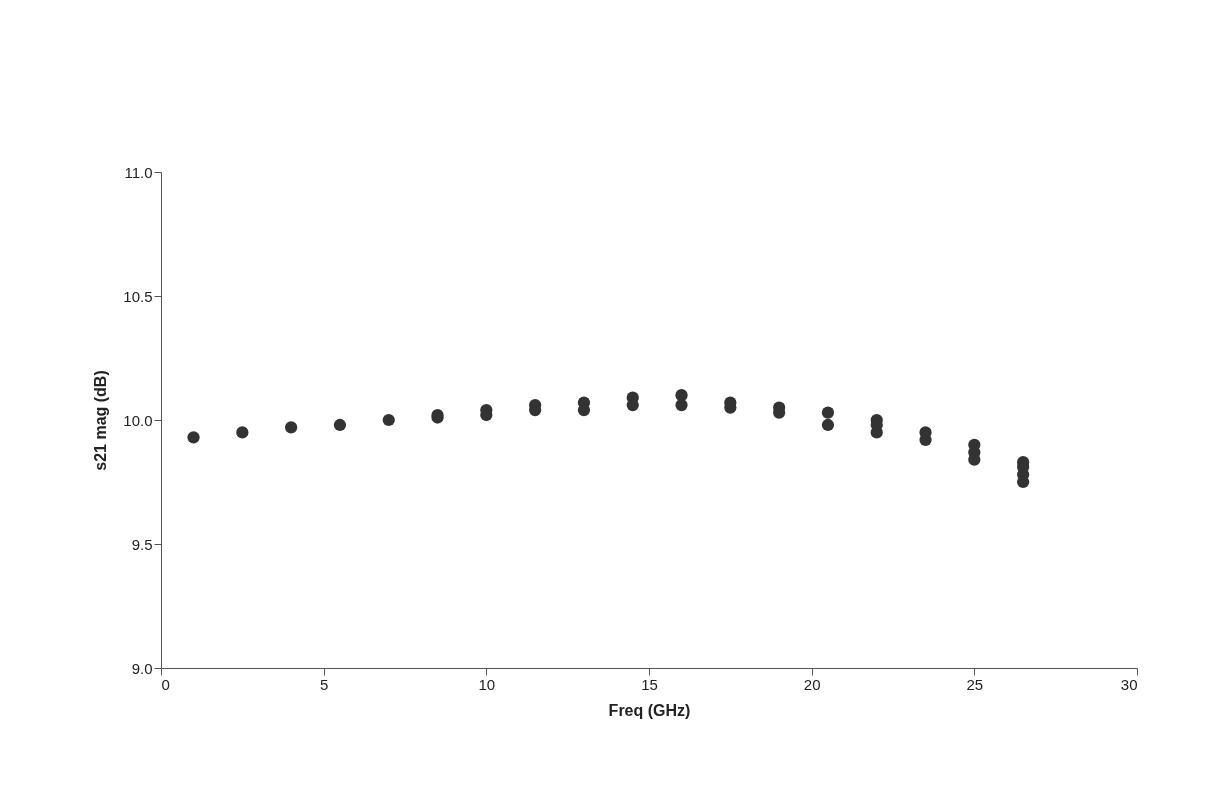 This screenshot has height=804, width=1214. I want to click on y-tick-label: 11.0, so click(138, 172).